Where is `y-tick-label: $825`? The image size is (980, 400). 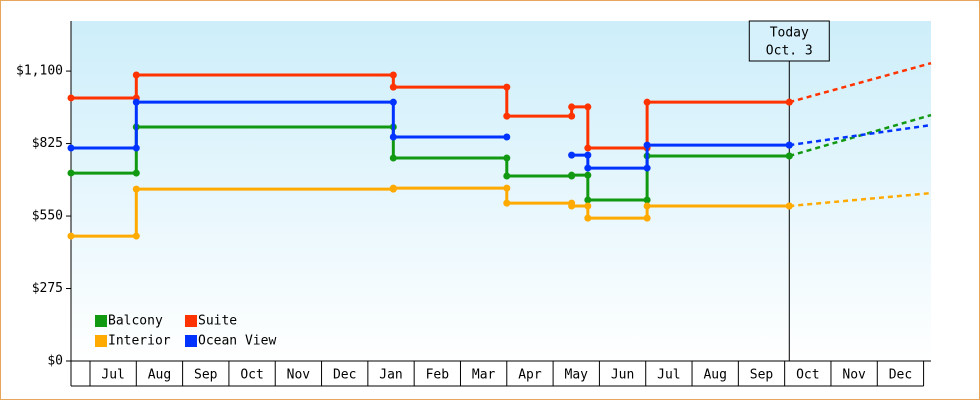 y-tick-label: $825 is located at coordinates (47, 143).